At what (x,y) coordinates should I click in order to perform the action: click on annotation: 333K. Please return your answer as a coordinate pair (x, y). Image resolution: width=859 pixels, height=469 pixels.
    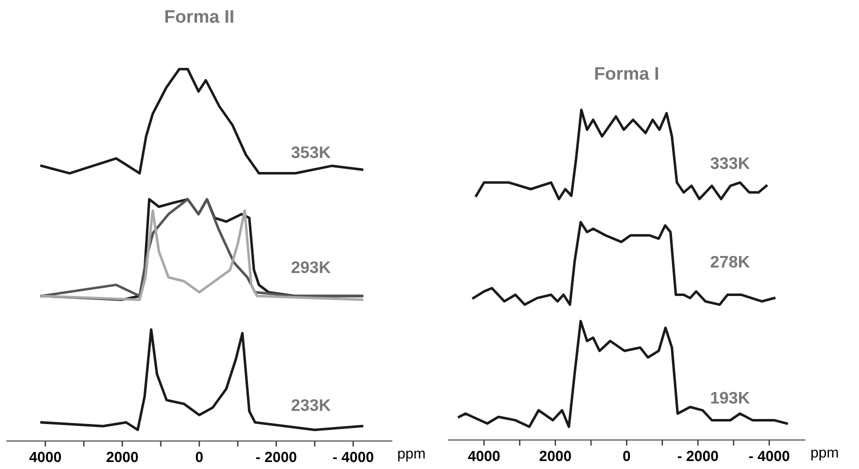
    Looking at the image, I should click on (730, 163).